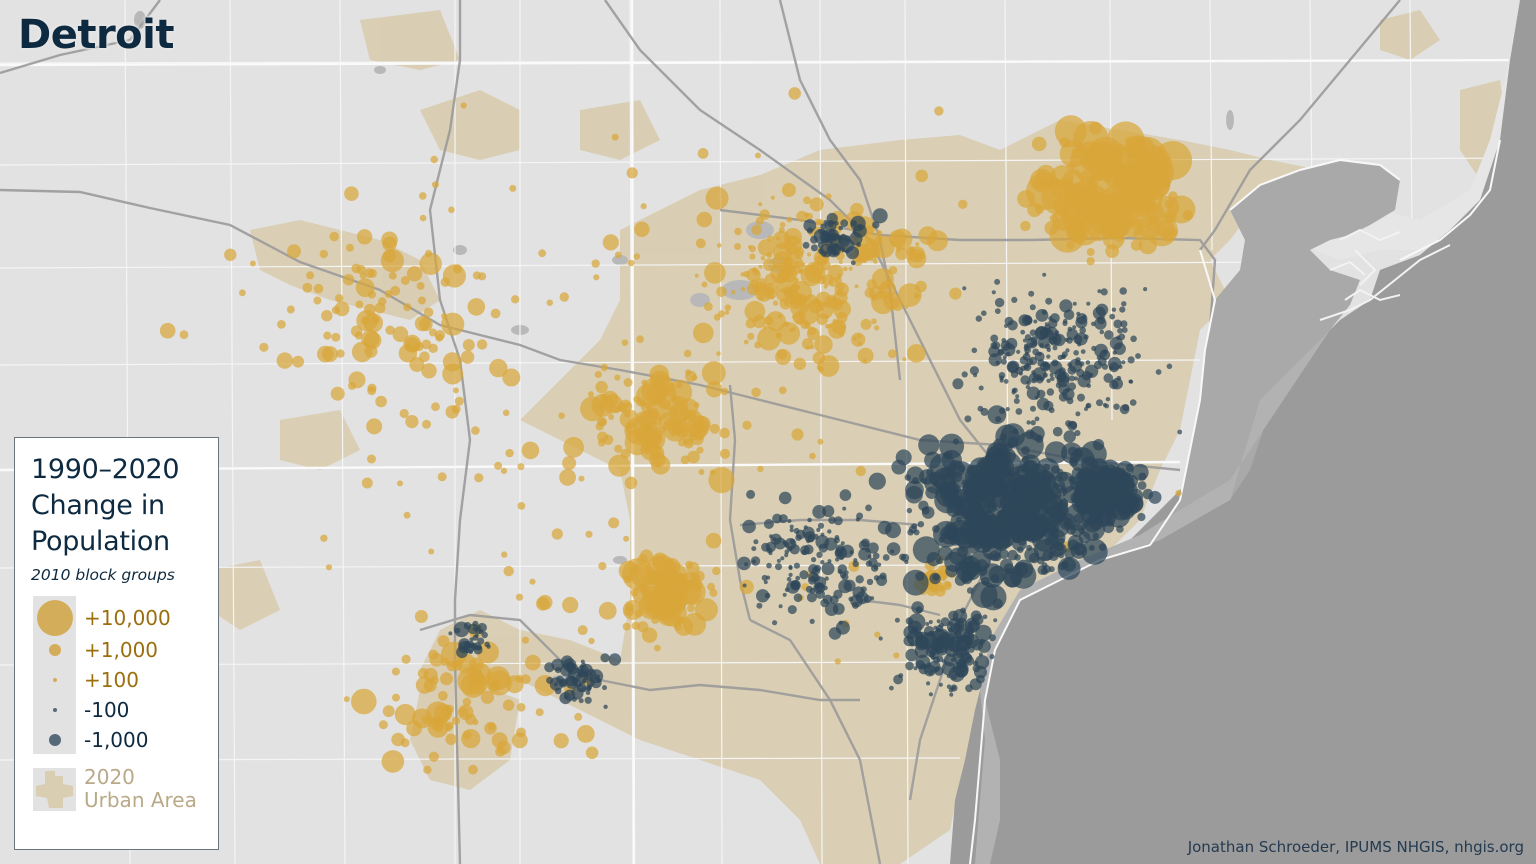  What do you see at coordinates (103, 575) in the screenshot?
I see `legend-subtitle: 2010 block groups` at bounding box center [103, 575].